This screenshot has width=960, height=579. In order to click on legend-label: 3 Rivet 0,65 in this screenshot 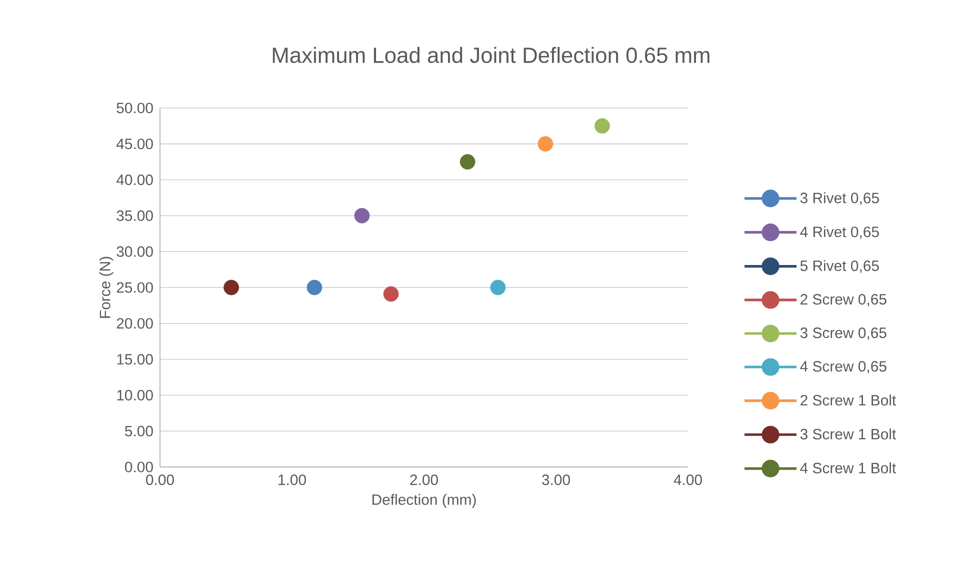, I will do `click(839, 199)`.